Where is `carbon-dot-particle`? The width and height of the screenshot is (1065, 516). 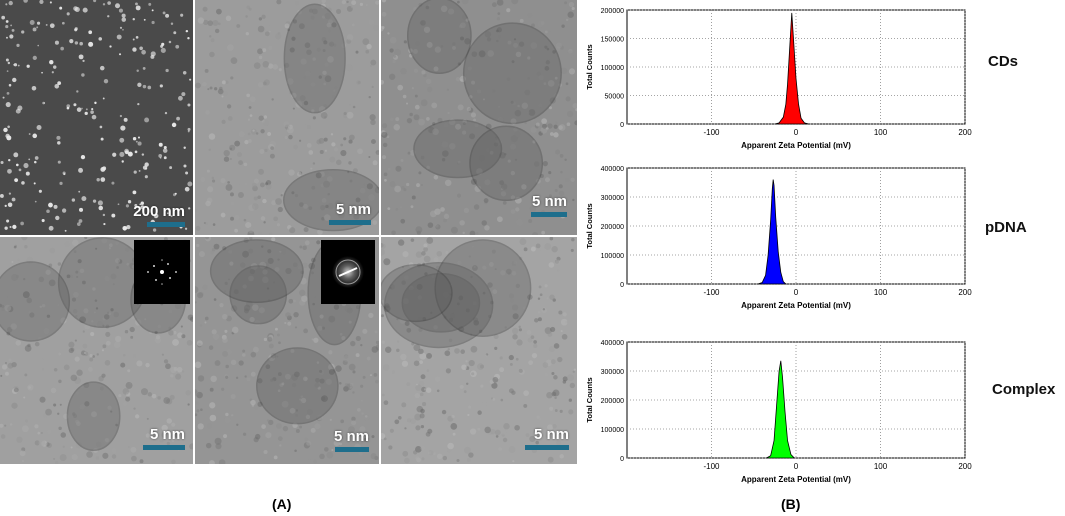
carbon-dot-particle is located at coordinates (483, 288).